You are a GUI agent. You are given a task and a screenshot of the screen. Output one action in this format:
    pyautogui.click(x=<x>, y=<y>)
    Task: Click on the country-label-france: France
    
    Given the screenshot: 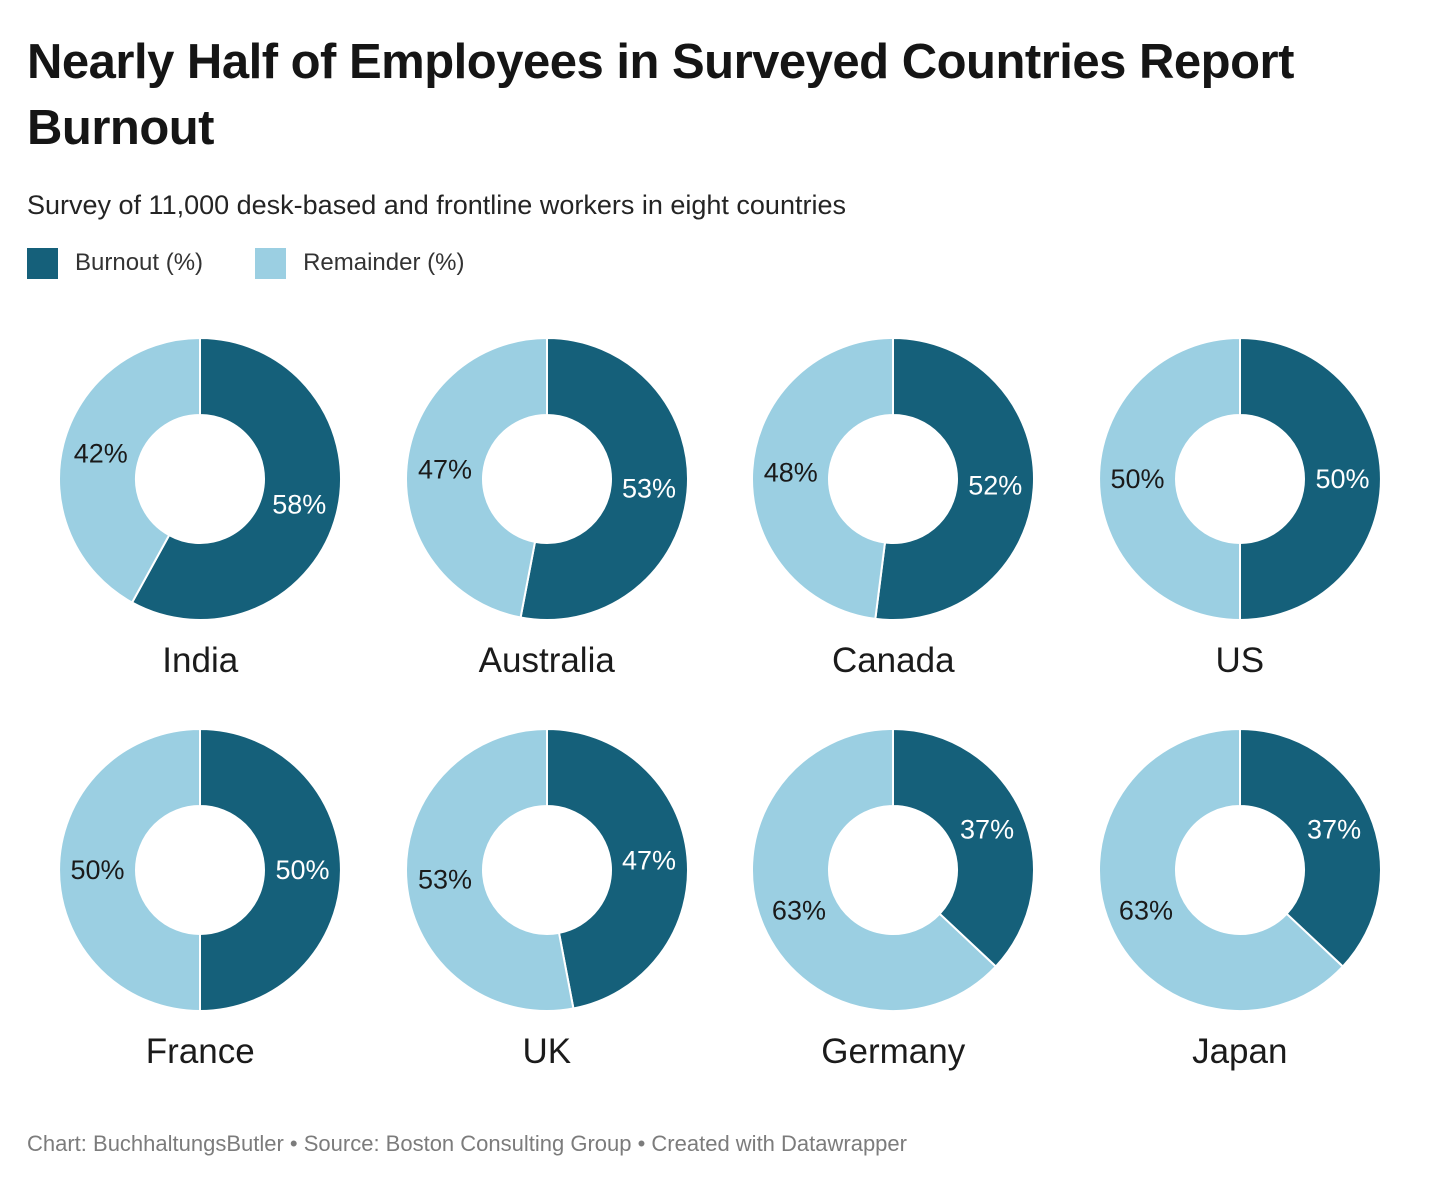 What is the action you would take?
    pyautogui.click(x=200, y=1051)
    